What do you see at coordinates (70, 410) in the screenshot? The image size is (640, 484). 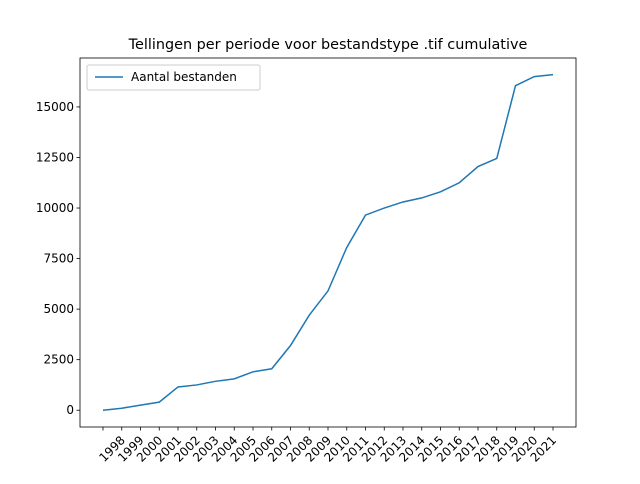 I see `y-tick-label: 0` at bounding box center [70, 410].